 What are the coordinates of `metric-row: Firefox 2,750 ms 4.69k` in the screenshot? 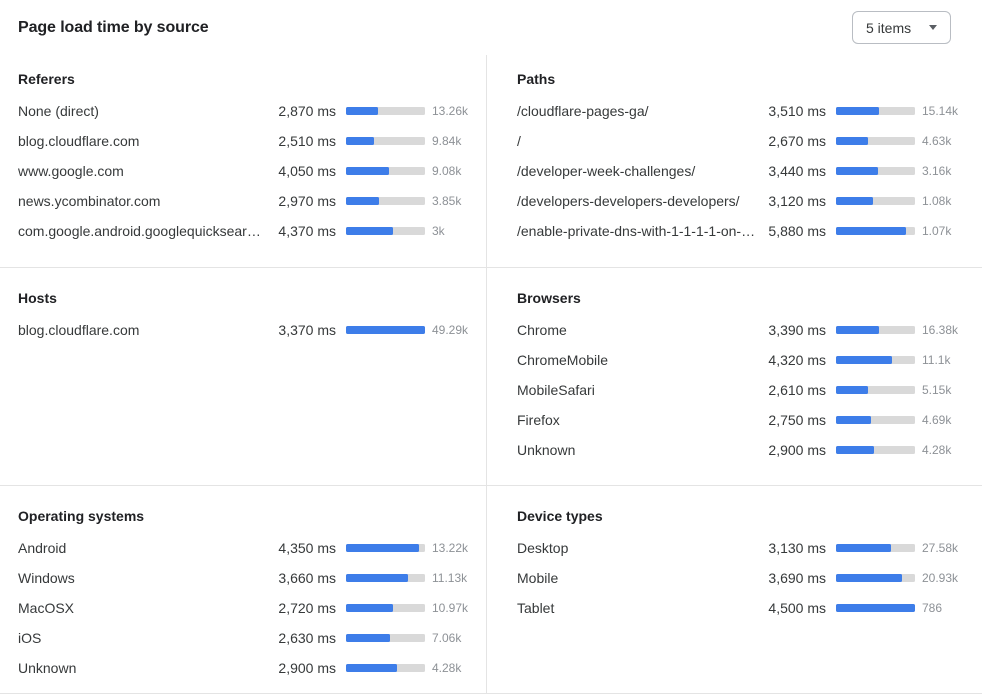 It's located at (742, 420).